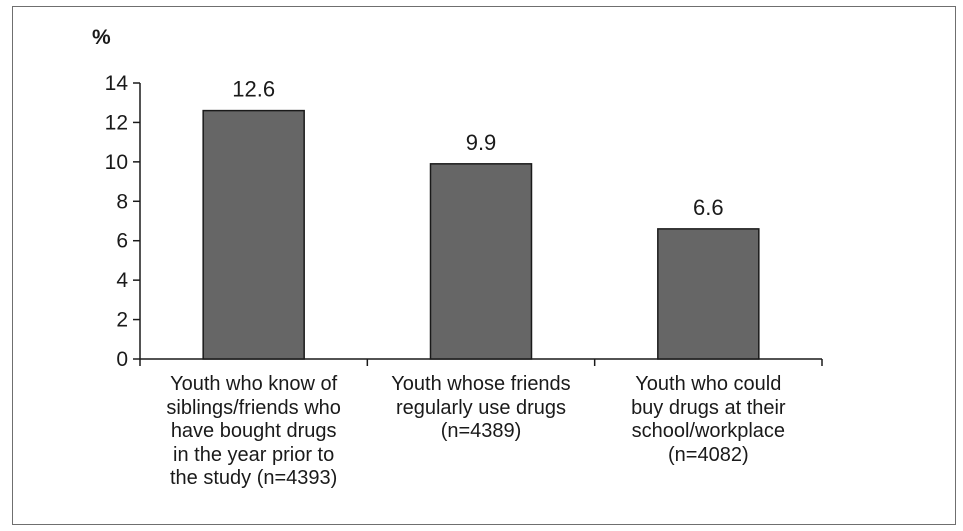  I want to click on y-tick-label: 10, so click(116, 162).